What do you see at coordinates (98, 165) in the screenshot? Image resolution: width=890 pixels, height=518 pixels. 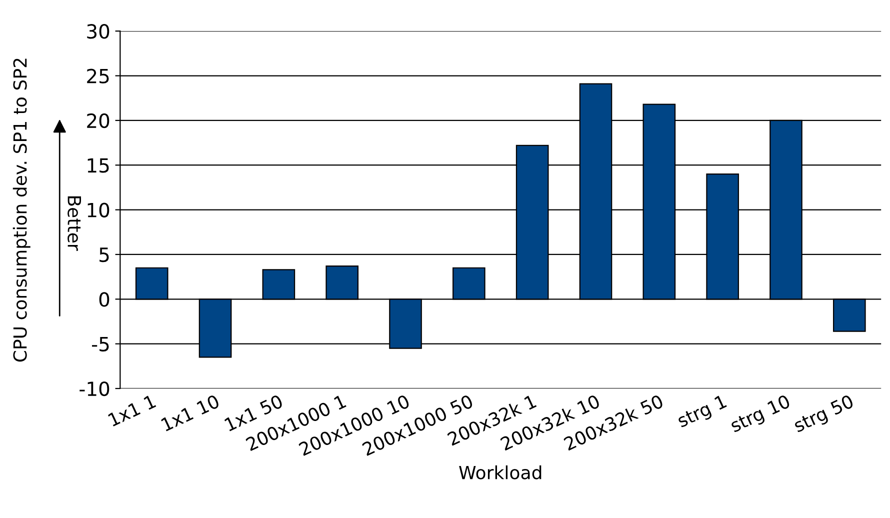 I see `y-tick-label: 15` at bounding box center [98, 165].